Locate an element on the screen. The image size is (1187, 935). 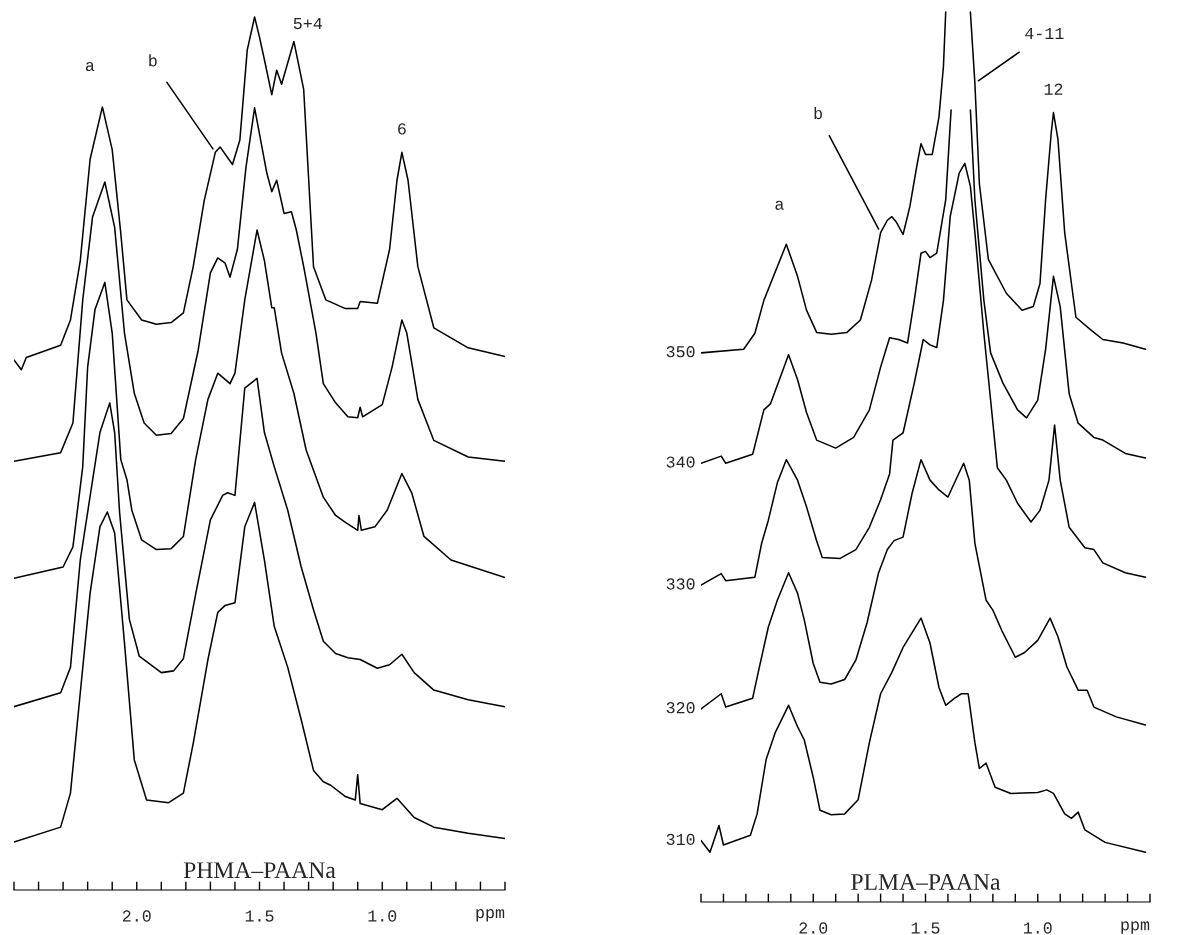
series-label: 350 is located at coordinates (680, 352).